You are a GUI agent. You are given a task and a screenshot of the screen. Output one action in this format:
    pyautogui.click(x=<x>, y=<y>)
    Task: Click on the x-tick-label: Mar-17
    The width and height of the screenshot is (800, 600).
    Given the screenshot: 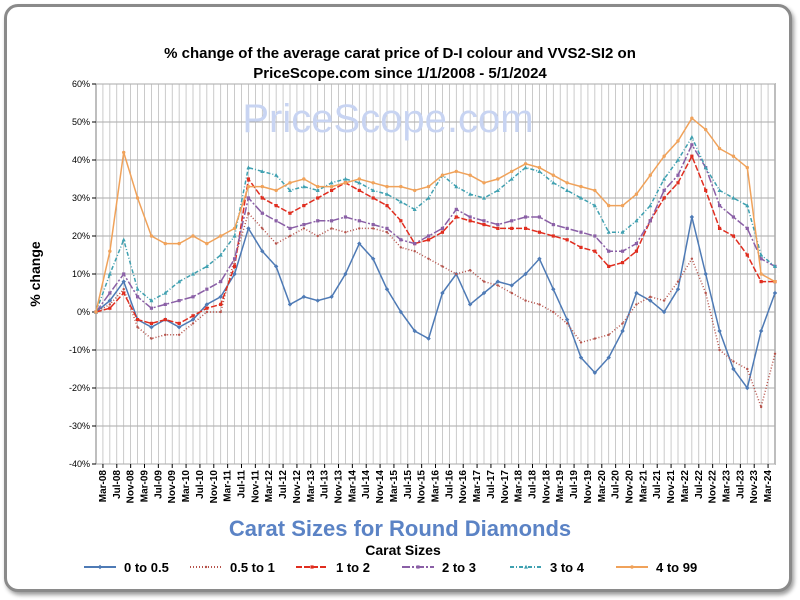 What is the action you would take?
    pyautogui.click(x=477, y=486)
    